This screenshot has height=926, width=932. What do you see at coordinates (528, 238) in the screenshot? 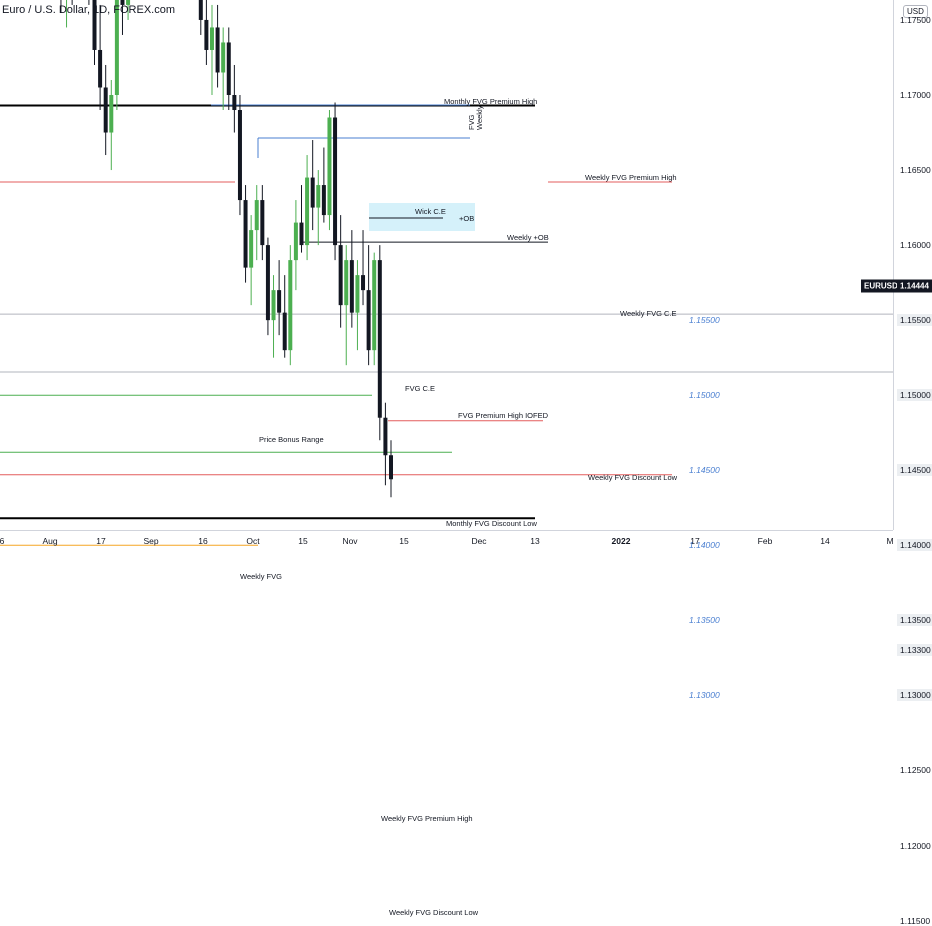
I see `weekly-ob-label: Weekly +OB` at bounding box center [528, 238].